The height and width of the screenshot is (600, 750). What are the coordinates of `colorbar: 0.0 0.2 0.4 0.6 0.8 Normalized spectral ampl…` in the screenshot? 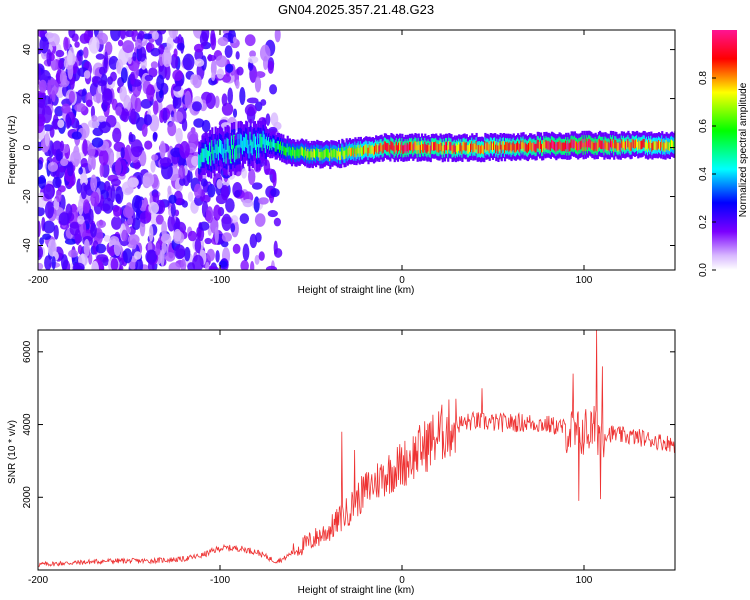 It's located at (723, 153).